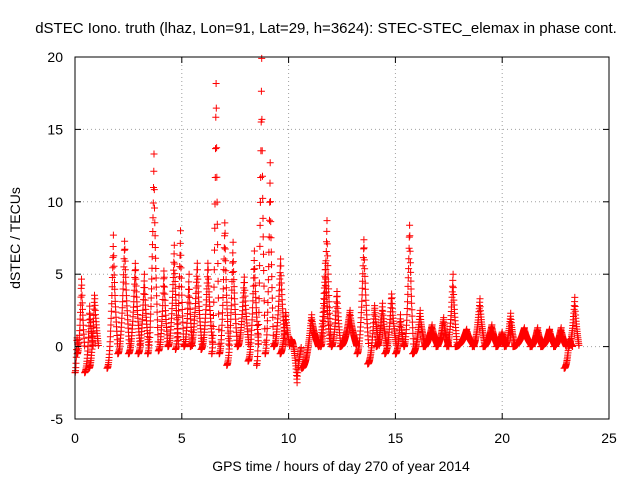 The width and height of the screenshot is (640, 480). I want to click on y-tick-label: -5, so click(57, 419).